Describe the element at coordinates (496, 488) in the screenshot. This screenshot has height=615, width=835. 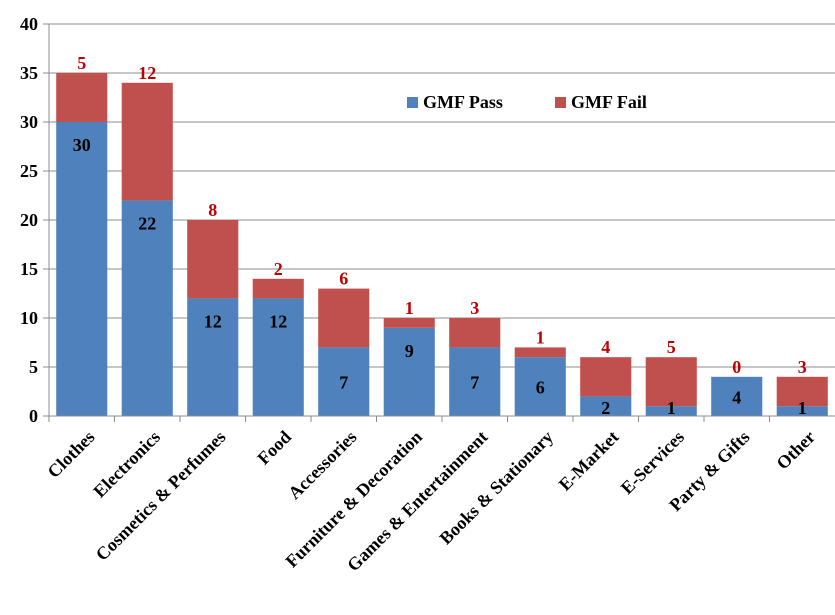
I see `x-tick-label: Books & Stationary` at that location.